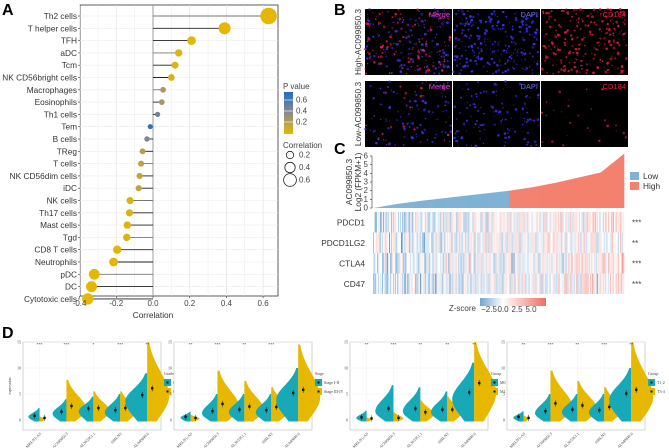 The width and height of the screenshot is (669, 448). What do you see at coordinates (596, 408) in the screenshot?
I see `half-violin-group1` at bounding box center [596, 408].